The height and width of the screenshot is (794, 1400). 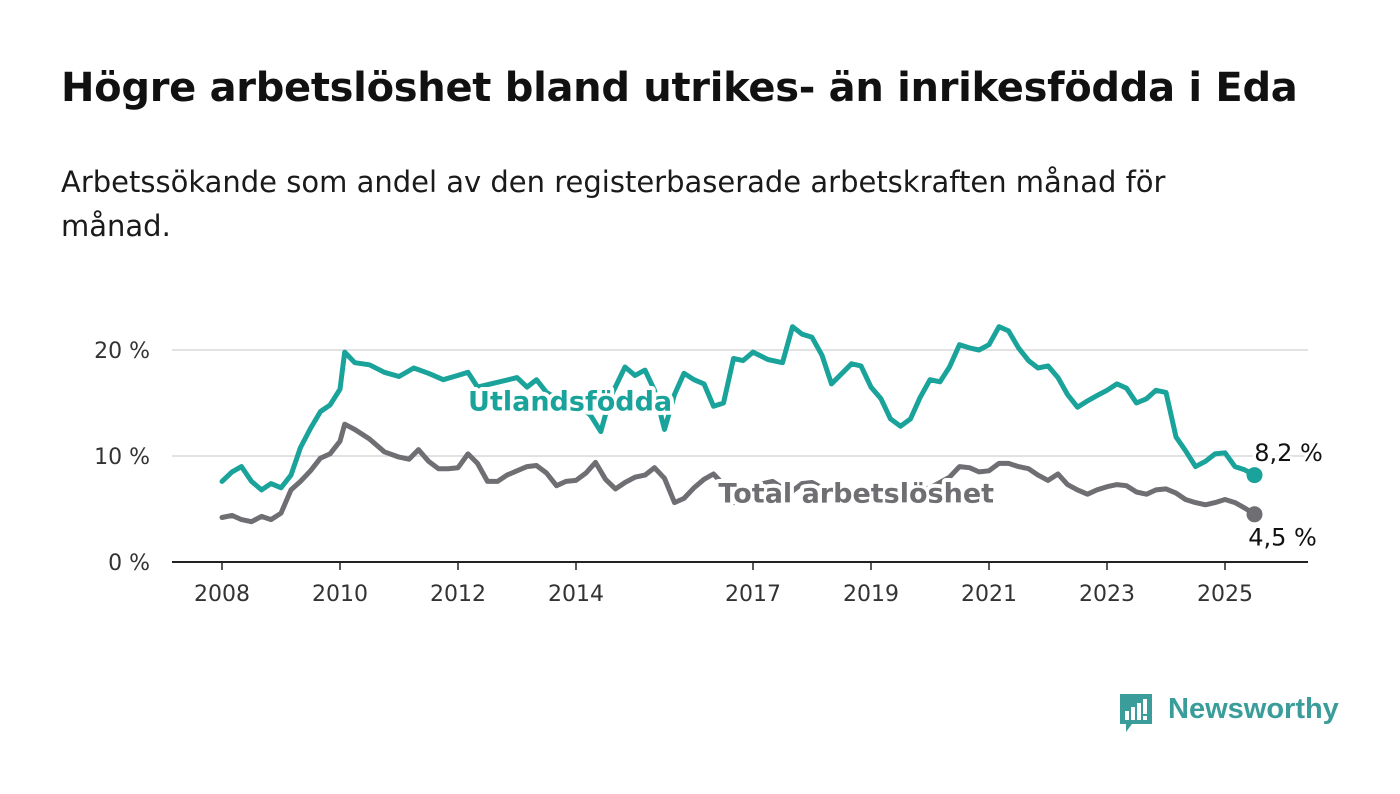 I want to click on end-label-halo: 8,2 %, so click(x=1288, y=453).